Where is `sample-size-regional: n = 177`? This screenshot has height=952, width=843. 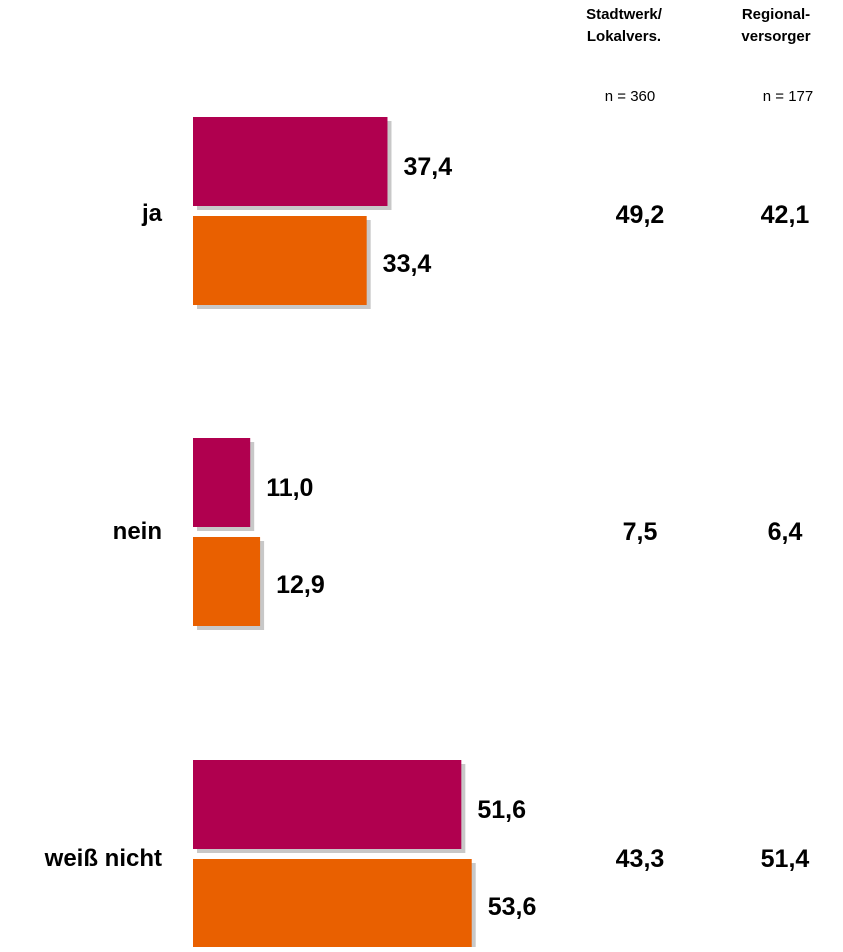
sample-size-regional: n = 177 is located at coordinates (788, 96).